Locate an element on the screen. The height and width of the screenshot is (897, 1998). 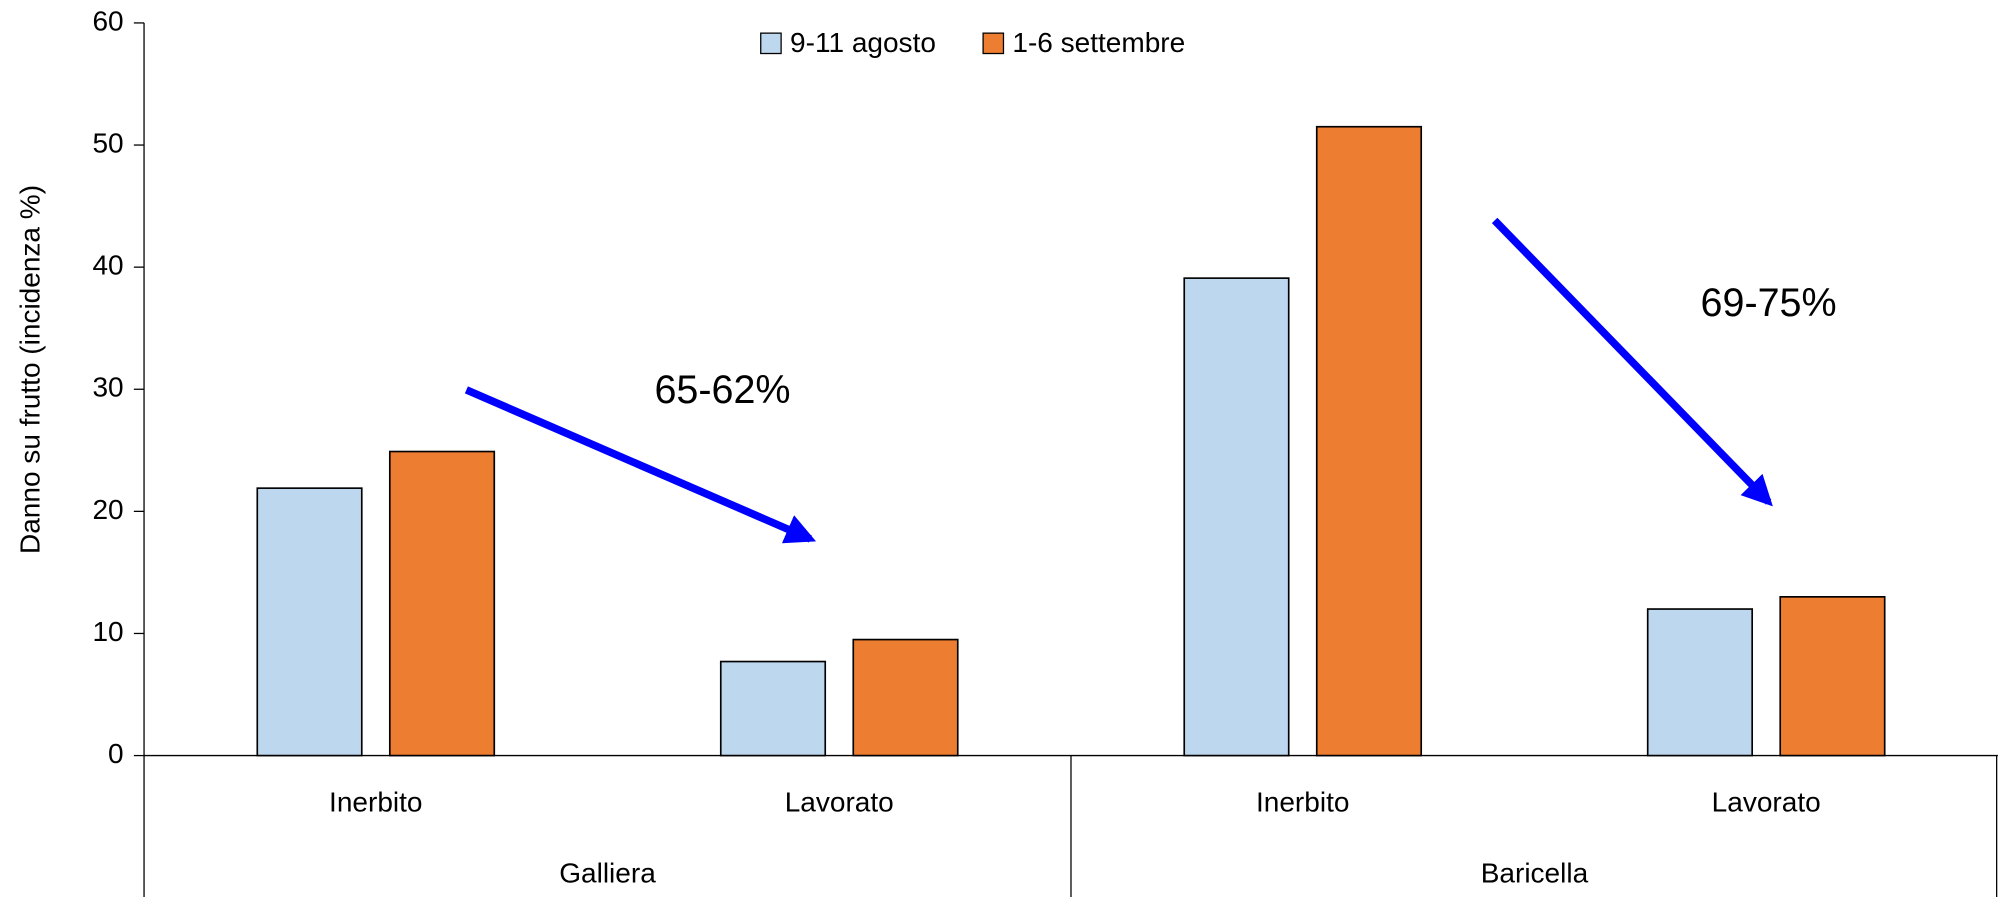
group-label: Baricella is located at coordinates (1535, 873).